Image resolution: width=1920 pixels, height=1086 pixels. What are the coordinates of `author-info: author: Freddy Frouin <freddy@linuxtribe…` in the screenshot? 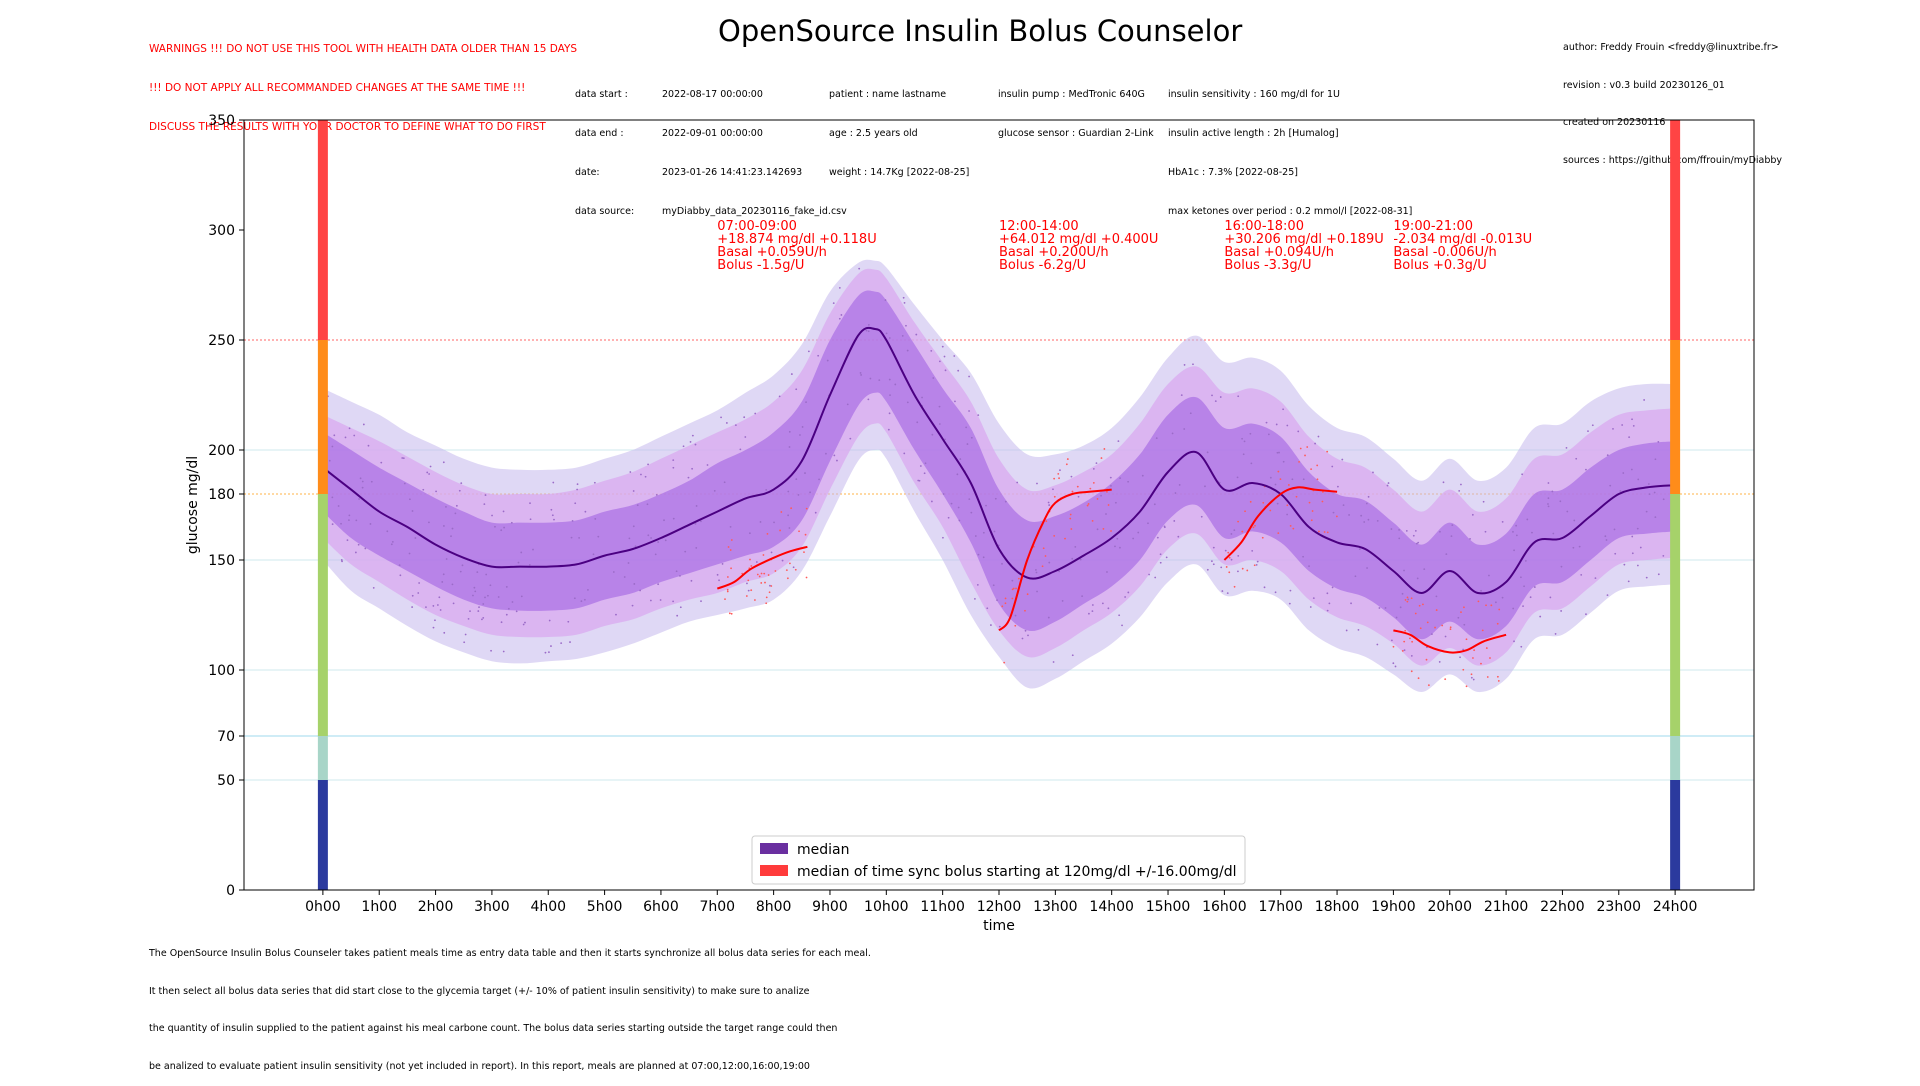 It's located at (1672, 98).